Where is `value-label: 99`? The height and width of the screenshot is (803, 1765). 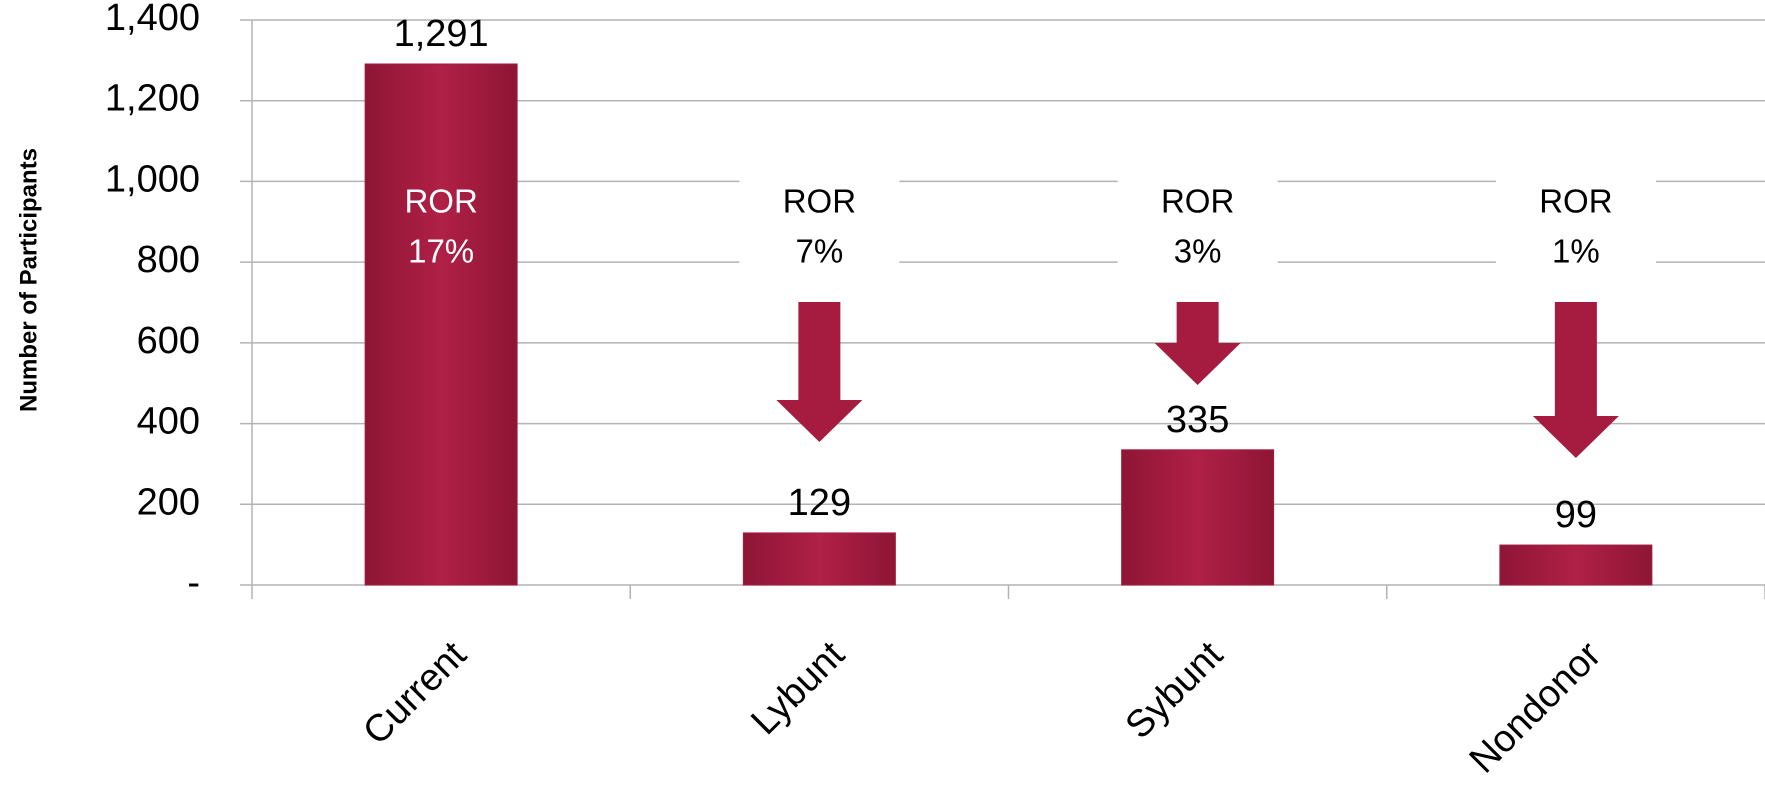 value-label: 99 is located at coordinates (1576, 515).